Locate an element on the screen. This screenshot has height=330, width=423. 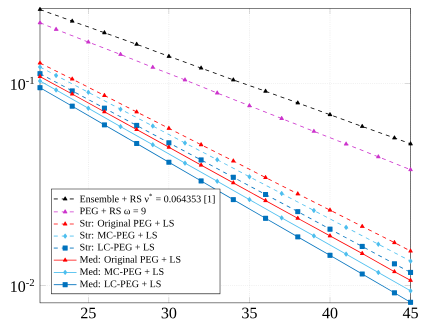
x-tick-label: 40 is located at coordinates (330, 313).